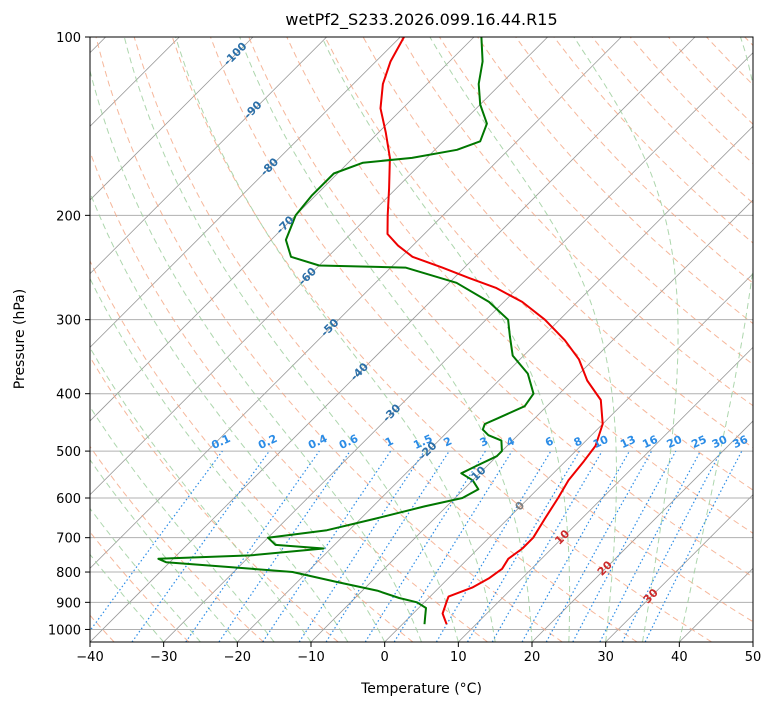 The image size is (775, 708). Describe the element at coordinates (421, 20) in the screenshot. I see `chart-title: wetPf2_S233.2026.099.16.44.R15` at that location.